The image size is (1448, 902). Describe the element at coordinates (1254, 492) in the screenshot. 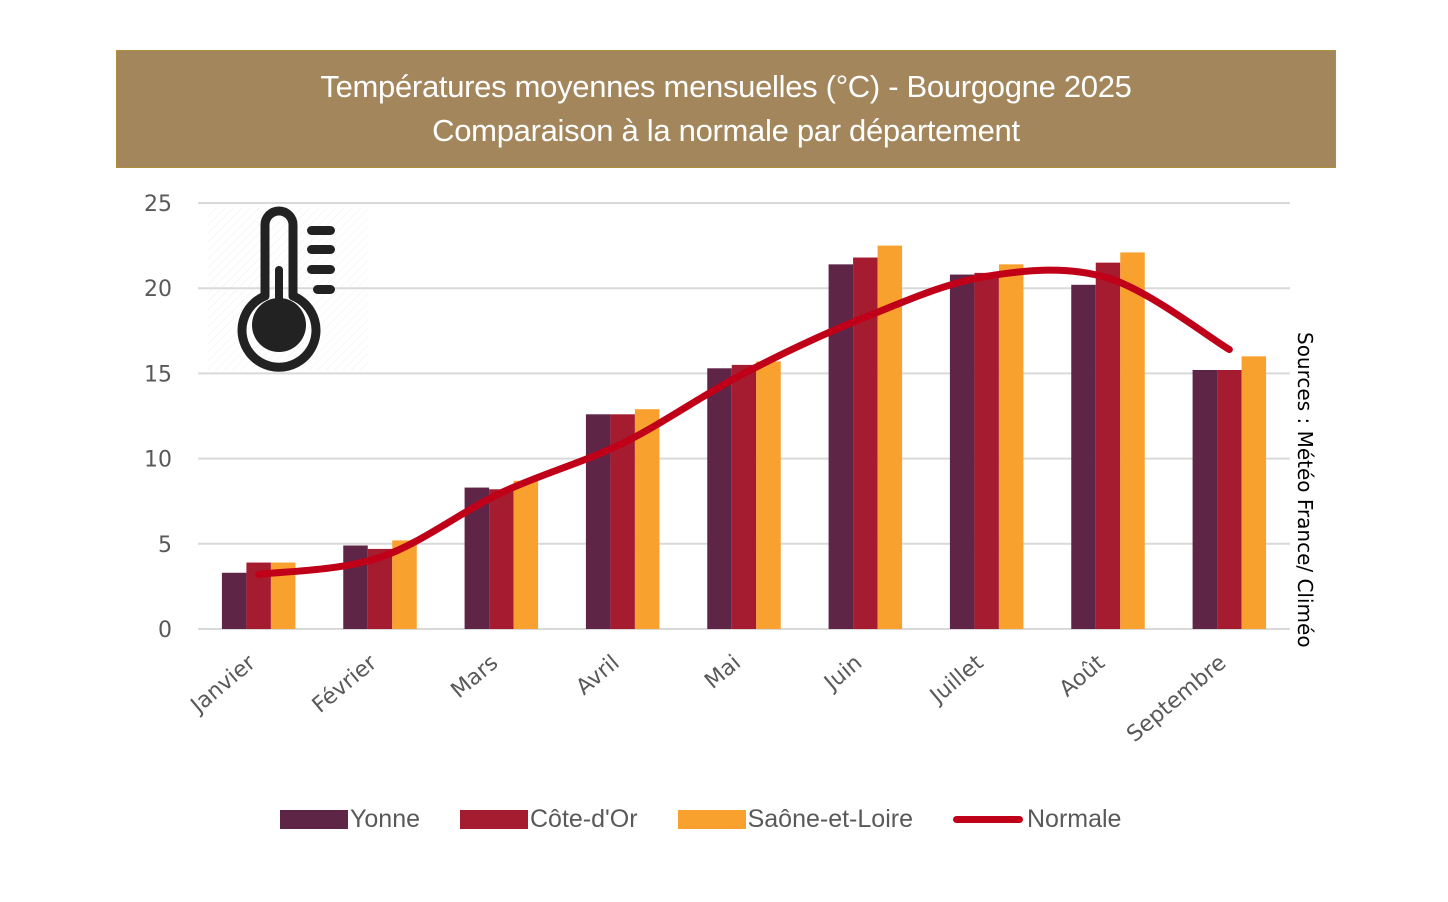

I see `bar-sa-ne-et-loire-septembre` at that location.